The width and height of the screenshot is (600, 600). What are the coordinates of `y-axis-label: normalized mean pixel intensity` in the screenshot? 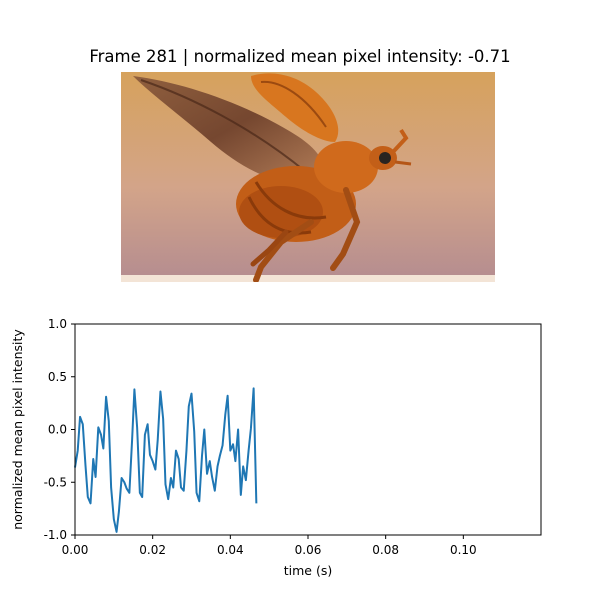 It's located at (17, 429).